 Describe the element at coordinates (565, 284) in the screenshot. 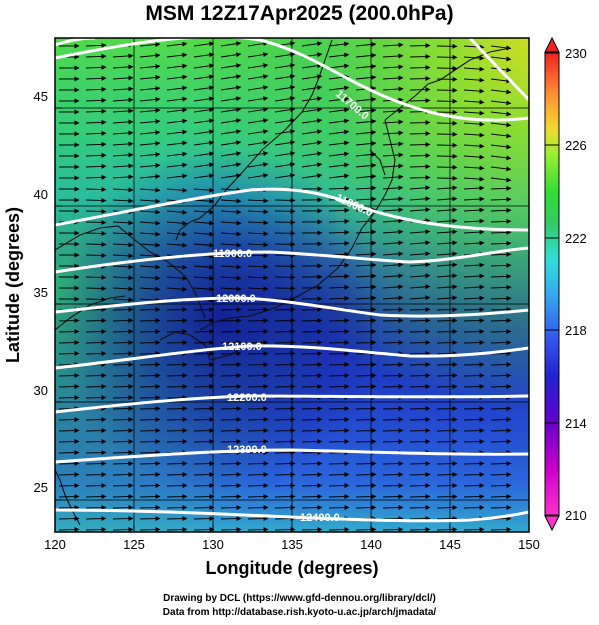

I see `colorbar: 210 214 218 222 226 230` at that location.